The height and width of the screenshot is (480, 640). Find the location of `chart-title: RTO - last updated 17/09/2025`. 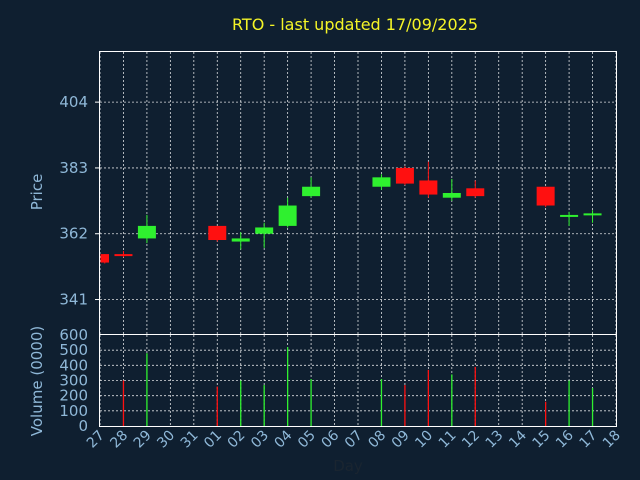

chart-title: RTO - last updated 17/09/2025 is located at coordinates (355, 24).